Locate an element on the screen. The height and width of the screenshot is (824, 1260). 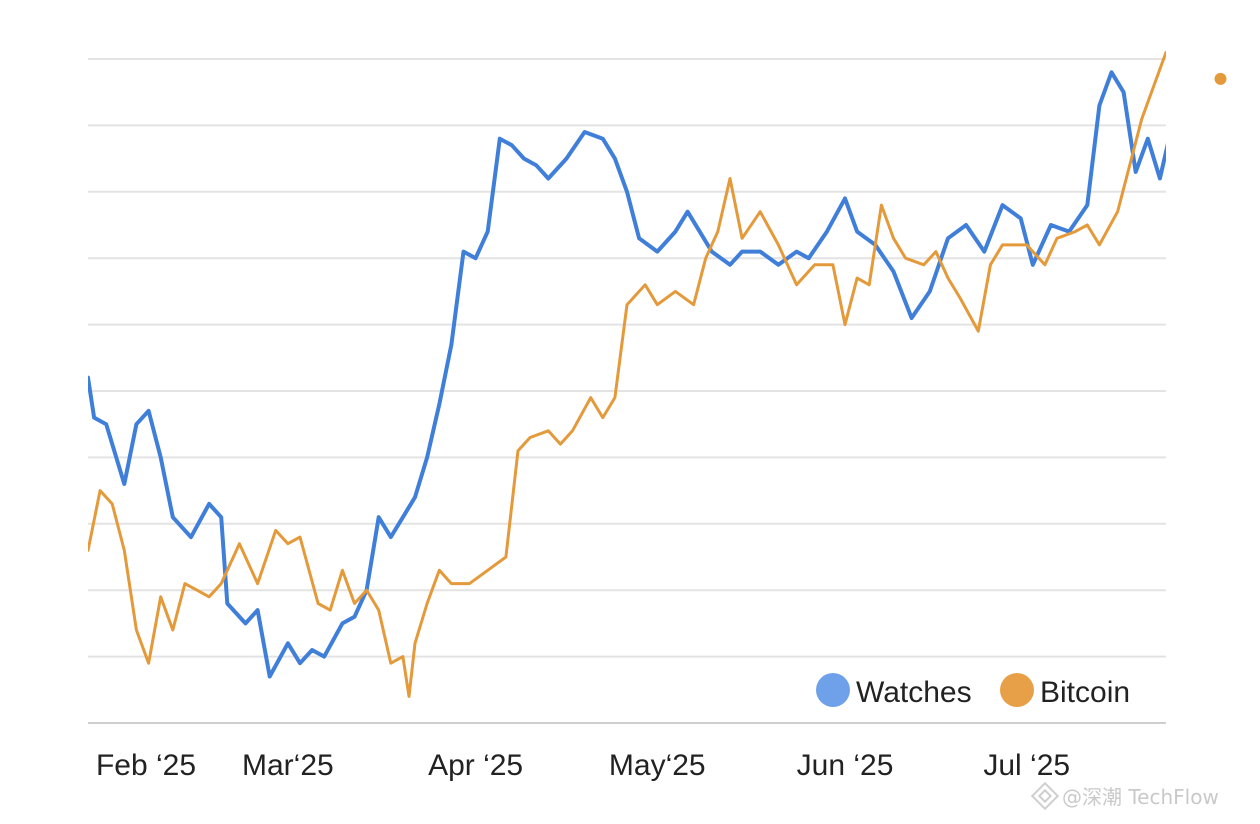
end-markers is located at coordinates (1220, 78).